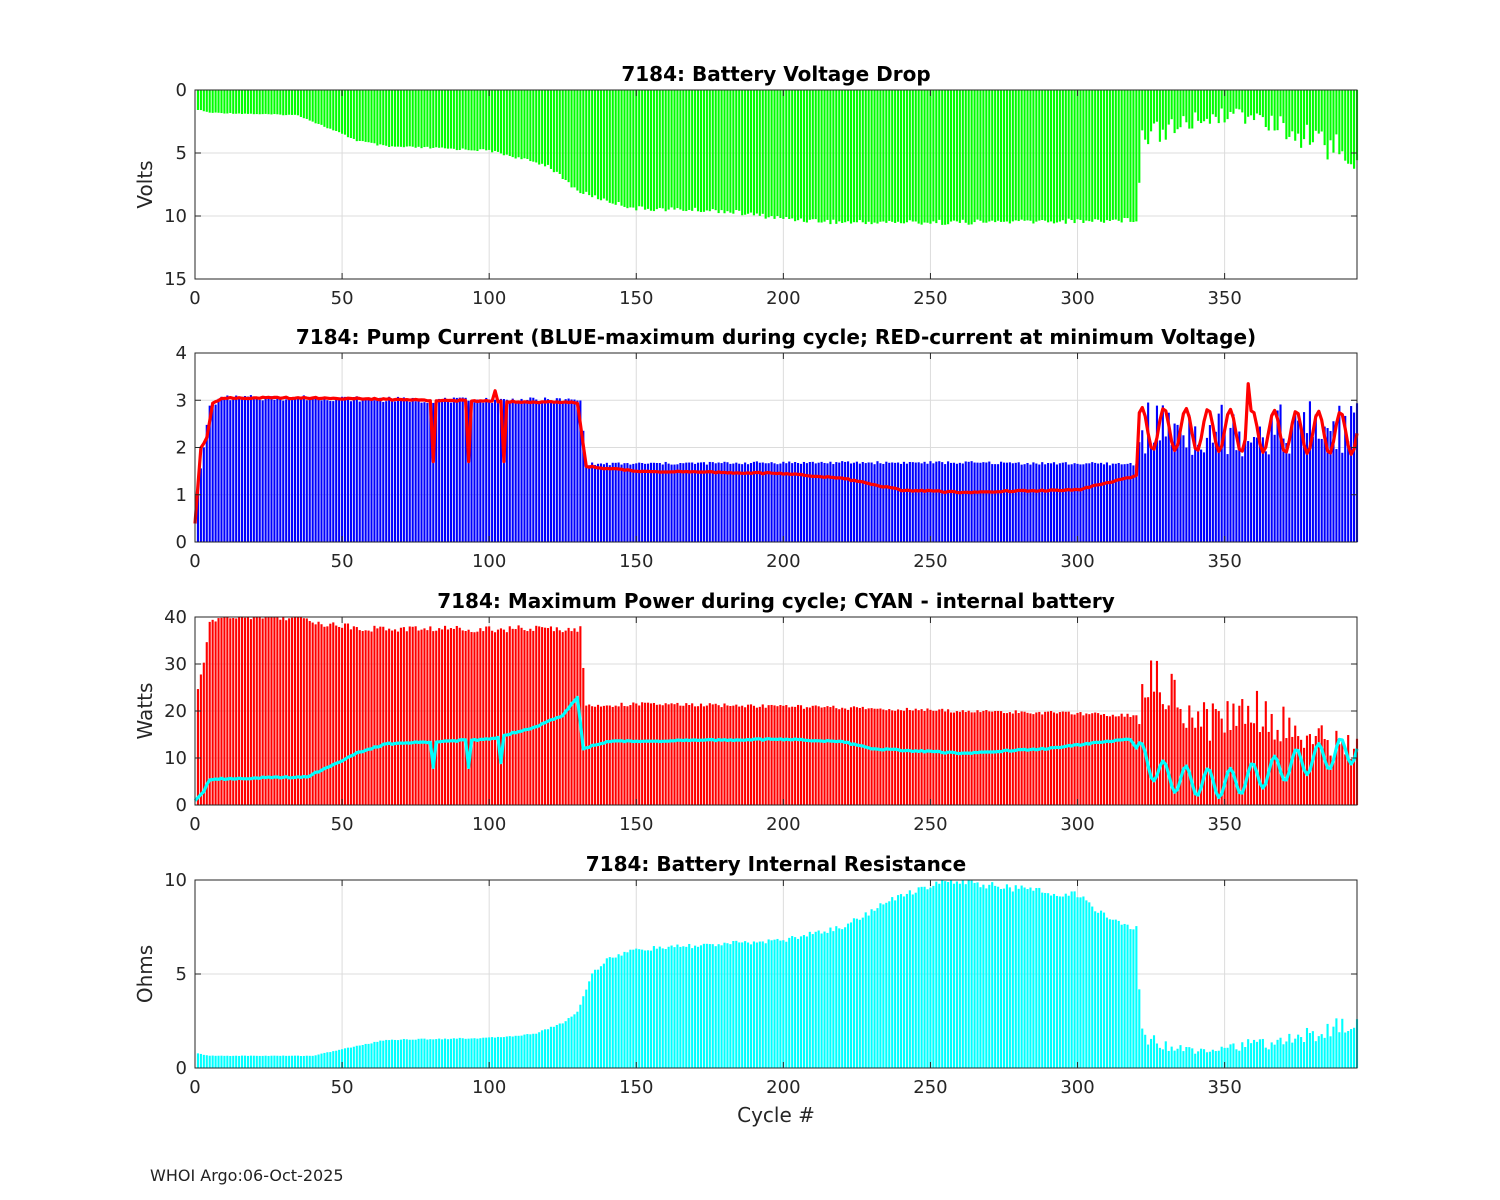 The image size is (1500, 1200). I want to click on x-tick-label: 300, so click(1077, 1087).